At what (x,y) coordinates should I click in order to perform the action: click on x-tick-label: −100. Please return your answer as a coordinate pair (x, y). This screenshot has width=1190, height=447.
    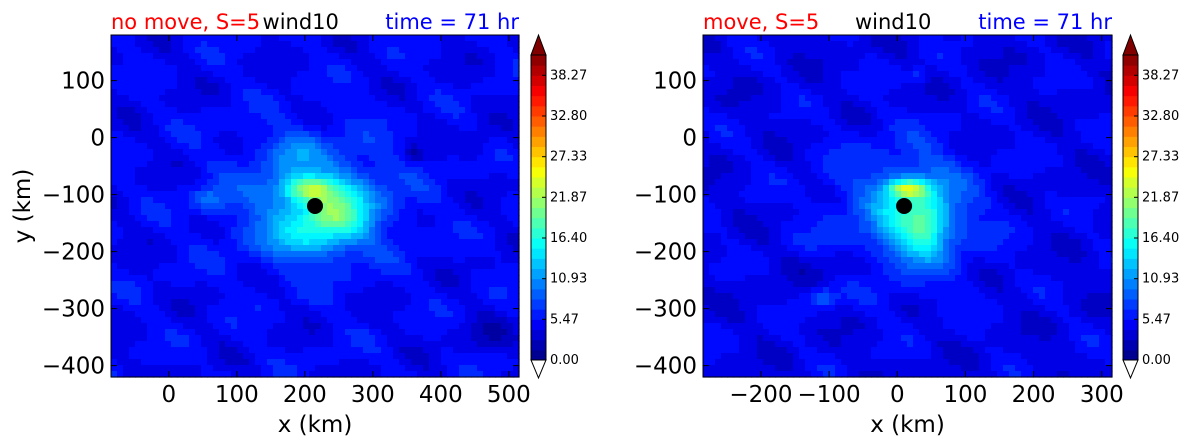
    Looking at the image, I should click on (829, 395).